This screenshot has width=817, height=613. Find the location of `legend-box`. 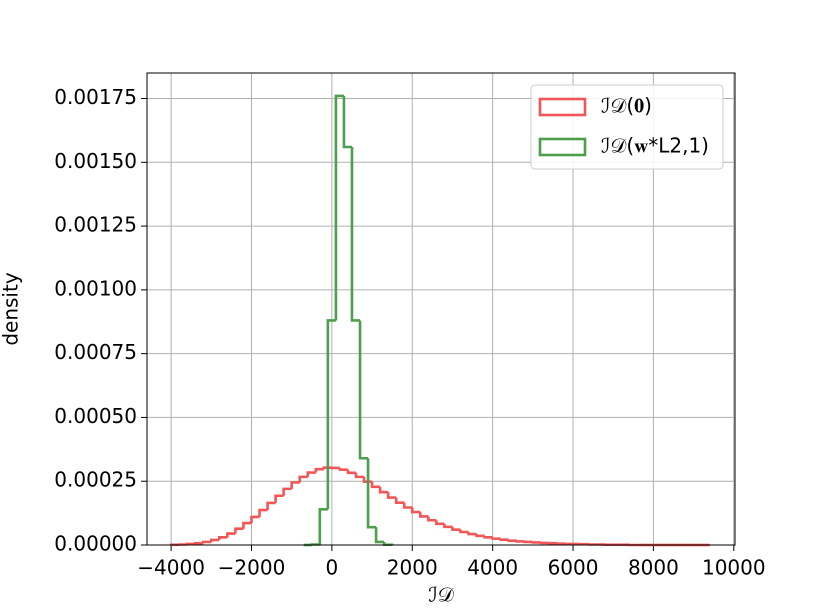

legend-box is located at coordinates (627, 127).